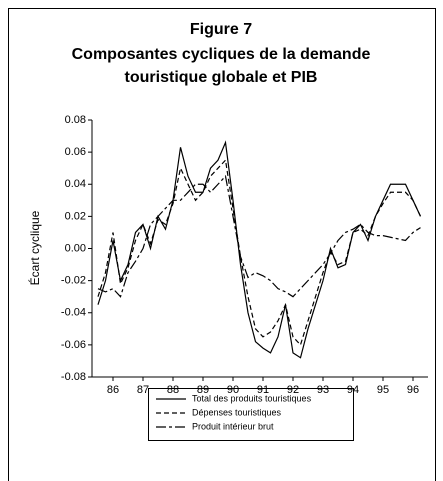 The image size is (443, 481). Describe the element at coordinates (233, 426) in the screenshot. I see `legend-label: Produit intérieur brut` at that location.